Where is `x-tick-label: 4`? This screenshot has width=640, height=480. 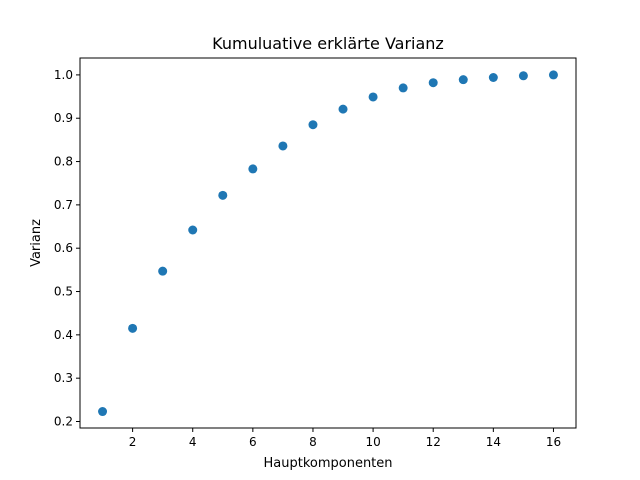 x-tick-label: 4 is located at coordinates (193, 442).